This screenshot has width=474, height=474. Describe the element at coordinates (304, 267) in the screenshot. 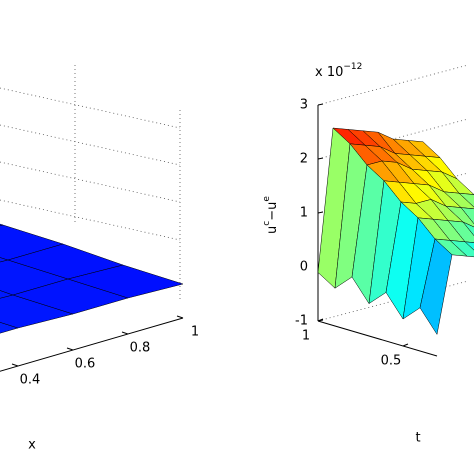

I see `z-tick-label: 0` at that location.